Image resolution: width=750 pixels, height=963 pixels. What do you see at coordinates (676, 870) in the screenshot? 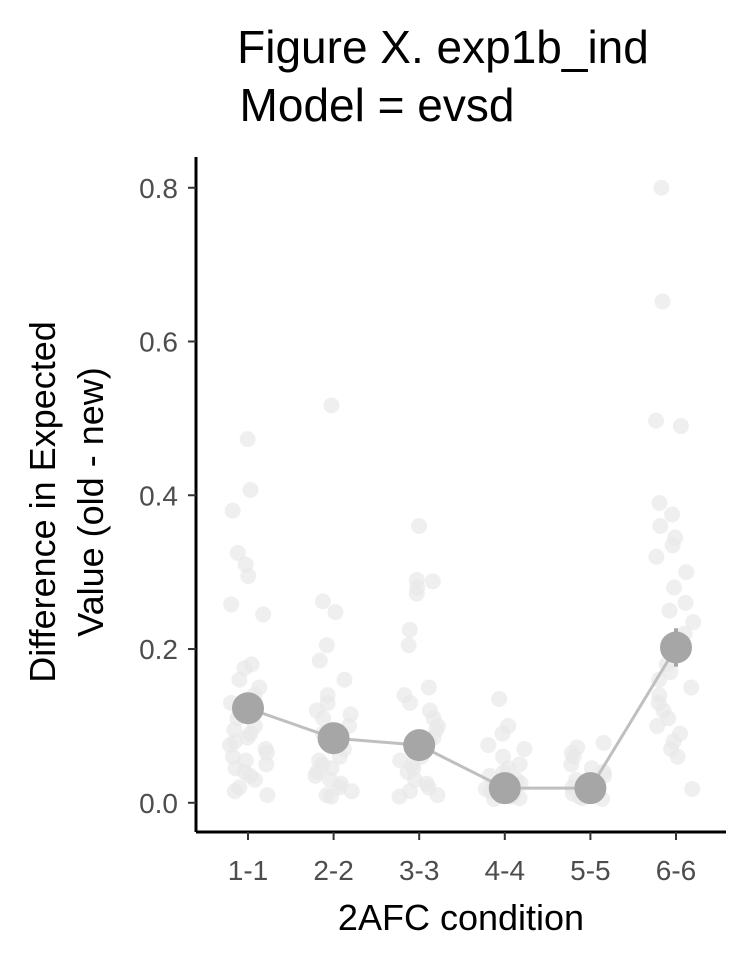
I see `x-tick-label: 6-6` at bounding box center [676, 870].